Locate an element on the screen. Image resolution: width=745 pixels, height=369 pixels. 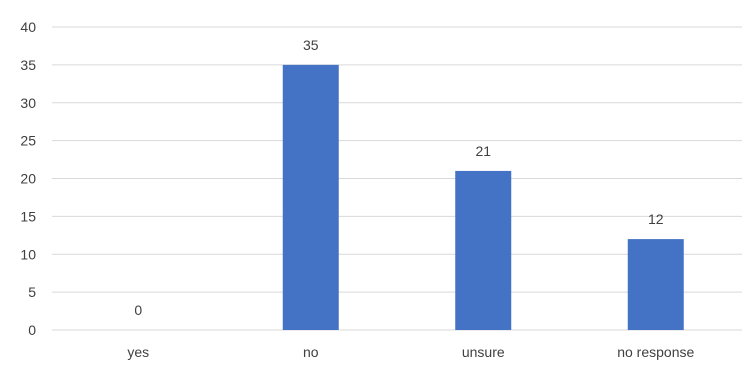
y-tick-label: 0 is located at coordinates (32, 330).